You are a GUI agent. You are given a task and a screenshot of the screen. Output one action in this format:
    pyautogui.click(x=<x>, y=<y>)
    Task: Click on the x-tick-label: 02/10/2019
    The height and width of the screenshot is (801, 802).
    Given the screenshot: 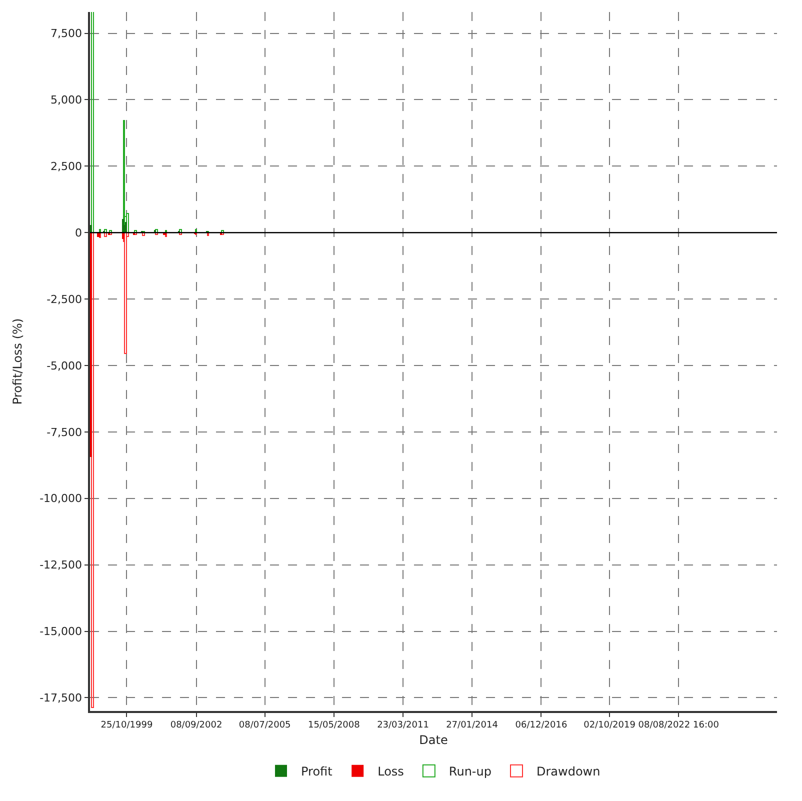 What is the action you would take?
    pyautogui.click(x=610, y=725)
    